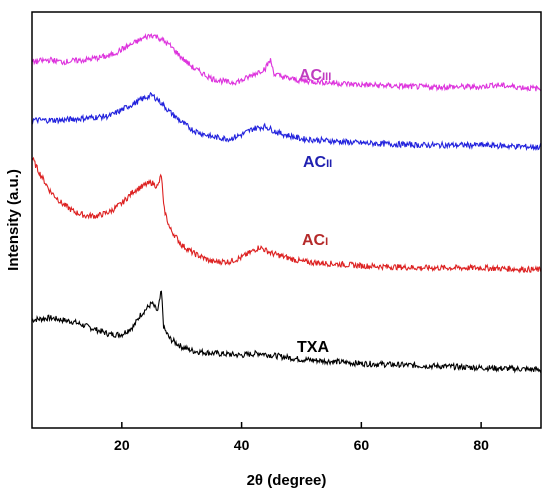 The image size is (550, 495). What do you see at coordinates (13, 220) in the screenshot?
I see `y-axis-title: Intensity (a.u.)` at bounding box center [13, 220].